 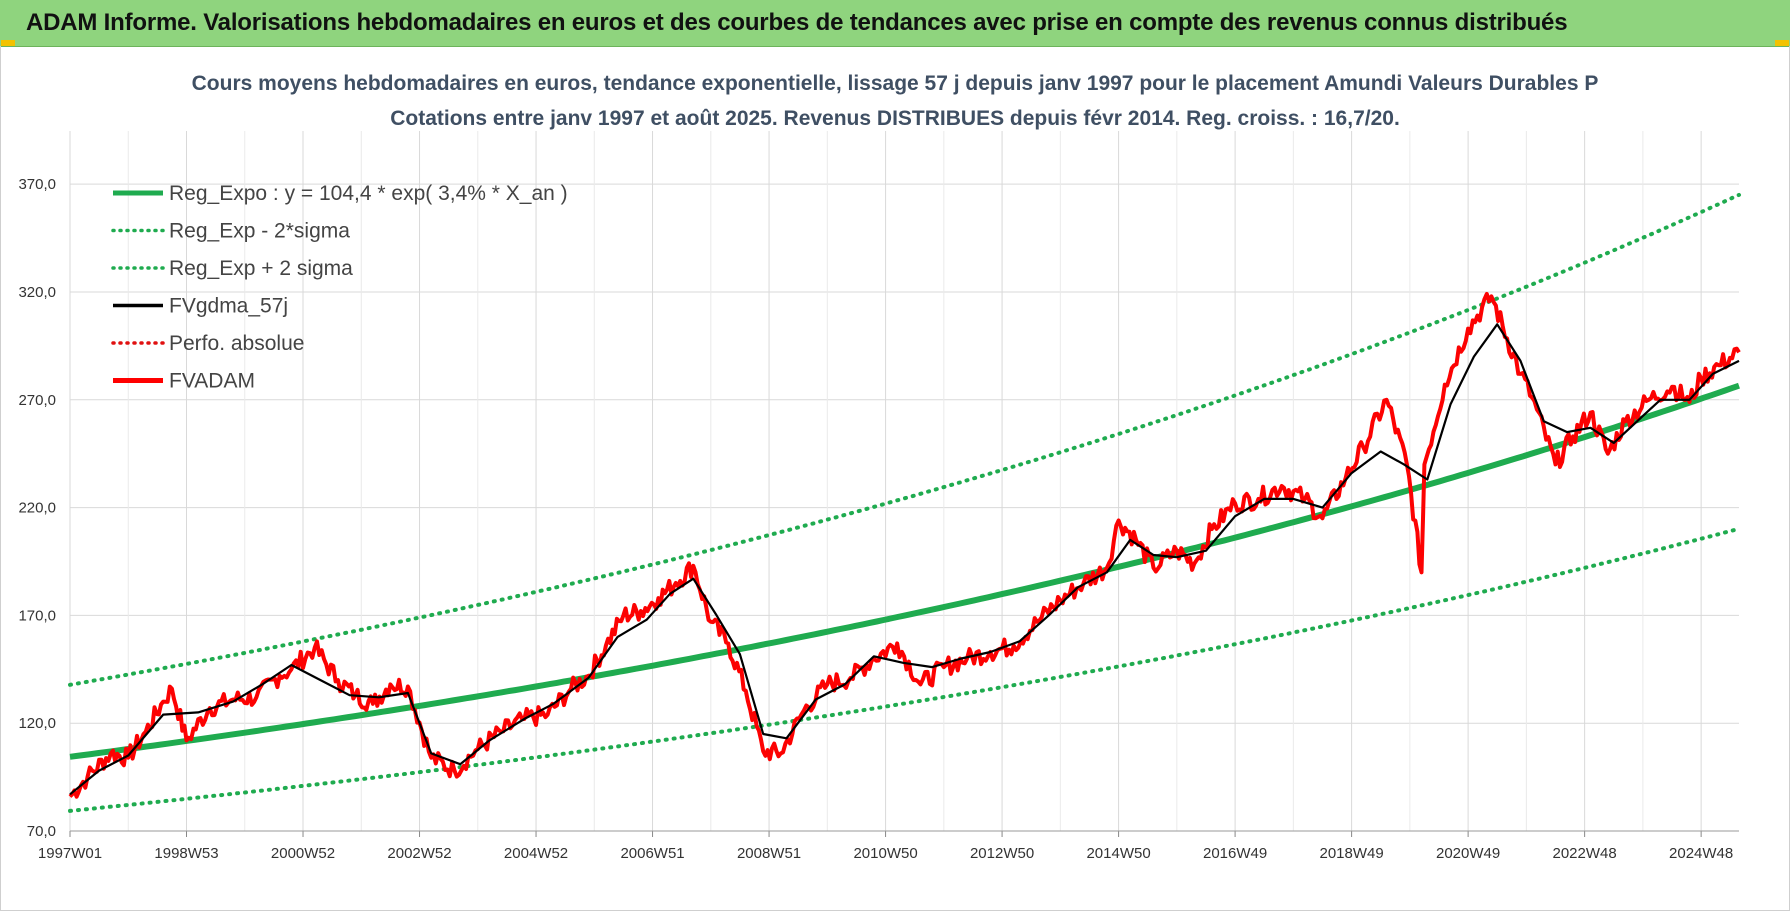 What do you see at coordinates (37, 292) in the screenshot?
I see `y-tick-label: 320,0` at bounding box center [37, 292].